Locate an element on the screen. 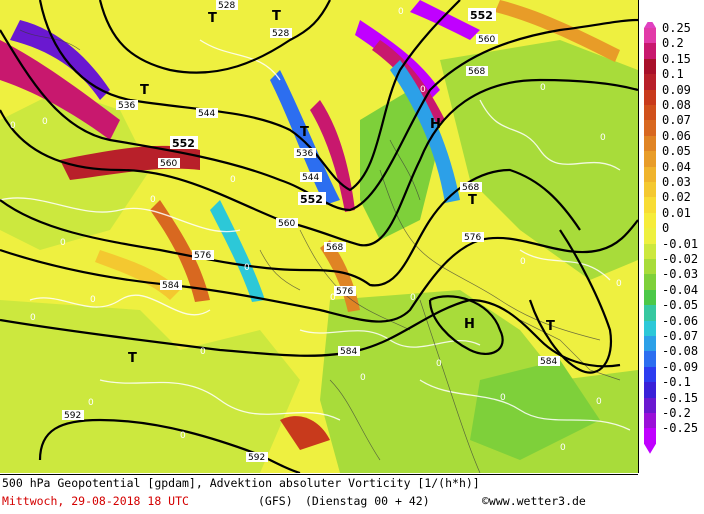  contour-label-552c: 552 is located at coordinates (481, 15).